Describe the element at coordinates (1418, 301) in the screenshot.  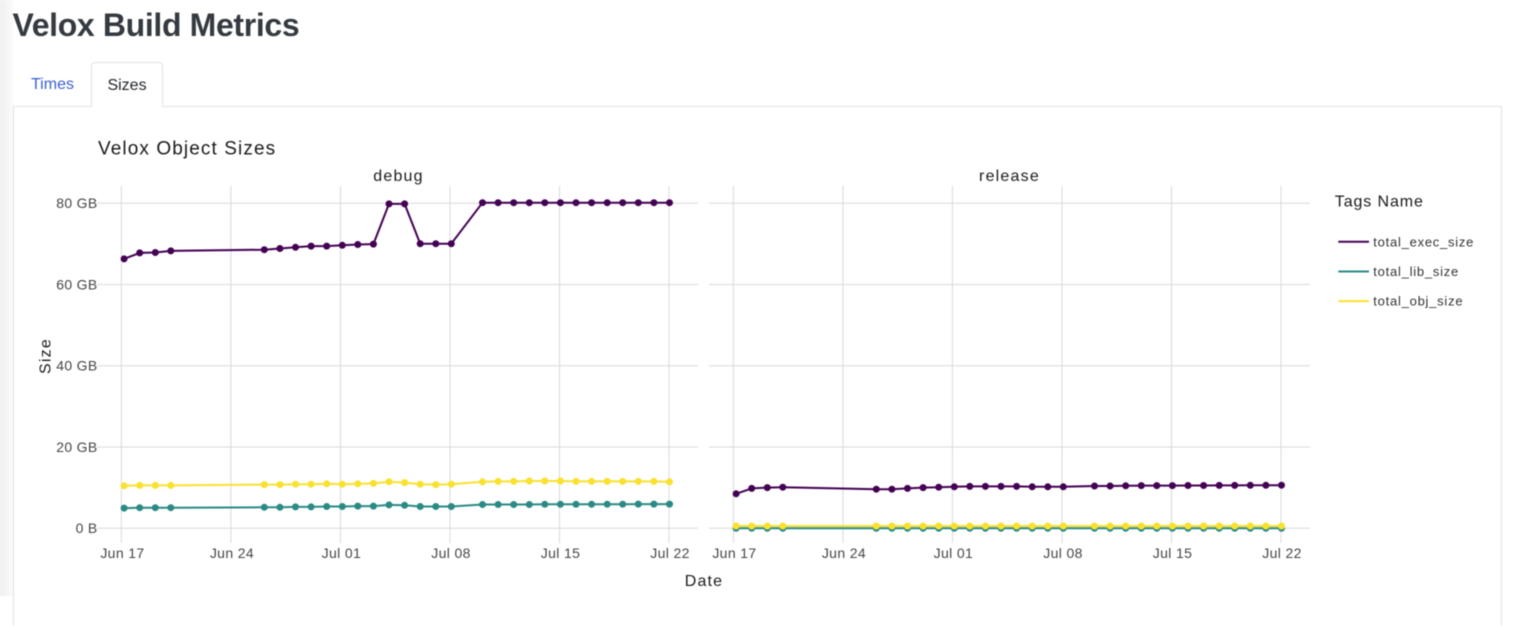
I see `svg-text: total_obj_size` at that location.